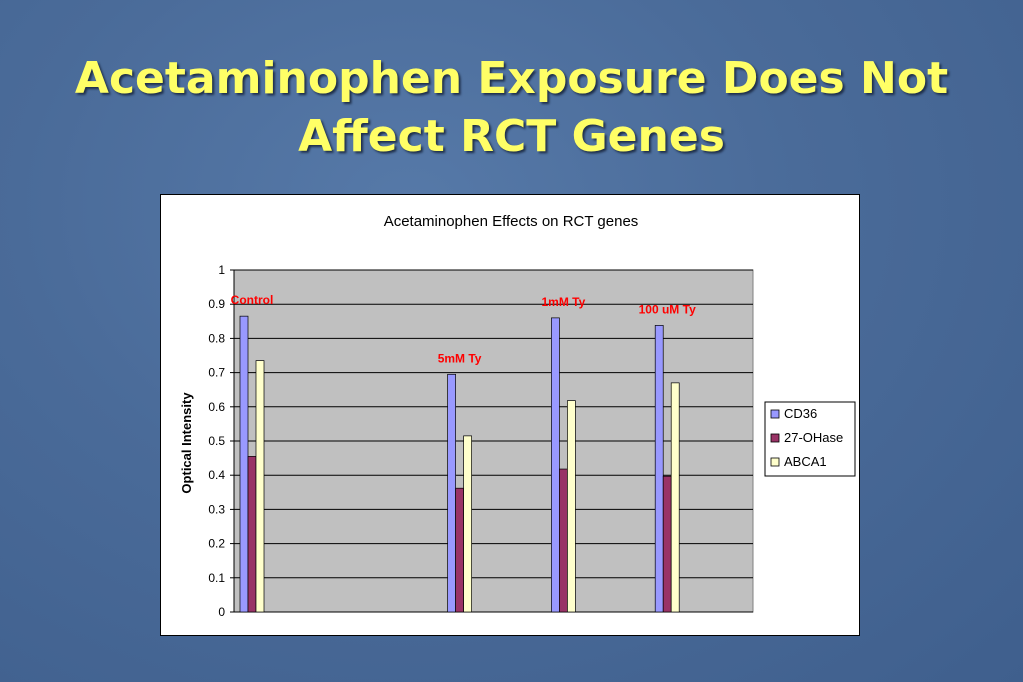  Describe the element at coordinates (221, 612) in the screenshot. I see `y-tick-label: 0` at that location.